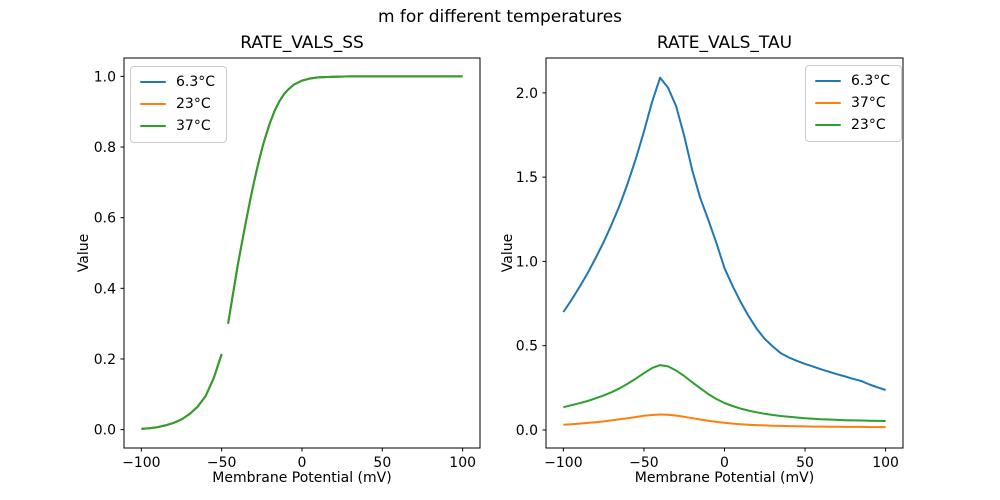 This screenshot has width=1000, height=500. What do you see at coordinates (500, 17) in the screenshot?
I see `figure-suptitle: m for different temperatures` at bounding box center [500, 17].